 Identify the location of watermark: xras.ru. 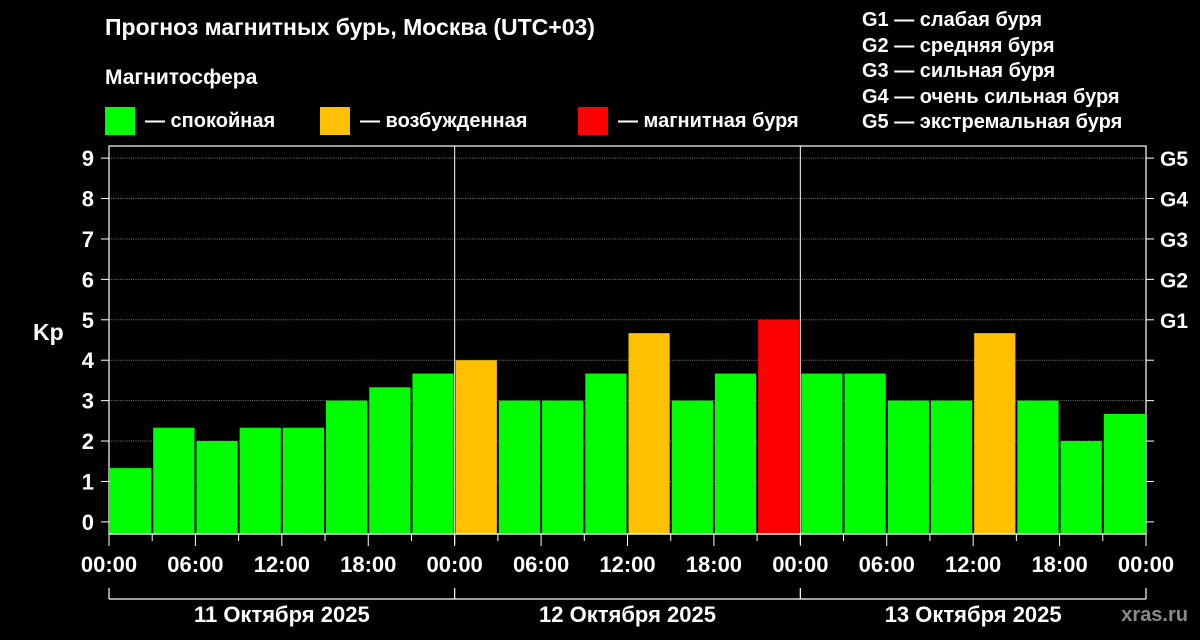
(1154, 615).